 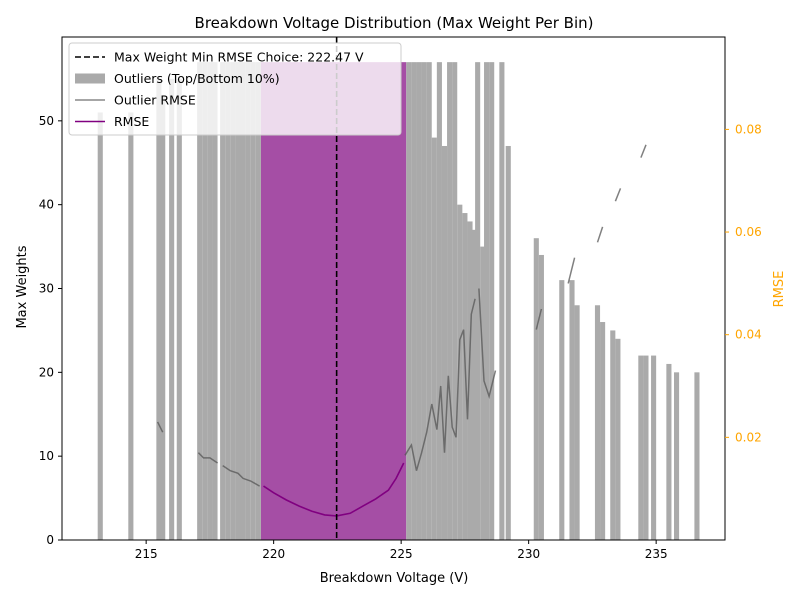 What do you see at coordinates (46, 121) in the screenshot?
I see `y-tick-label: 50` at bounding box center [46, 121].